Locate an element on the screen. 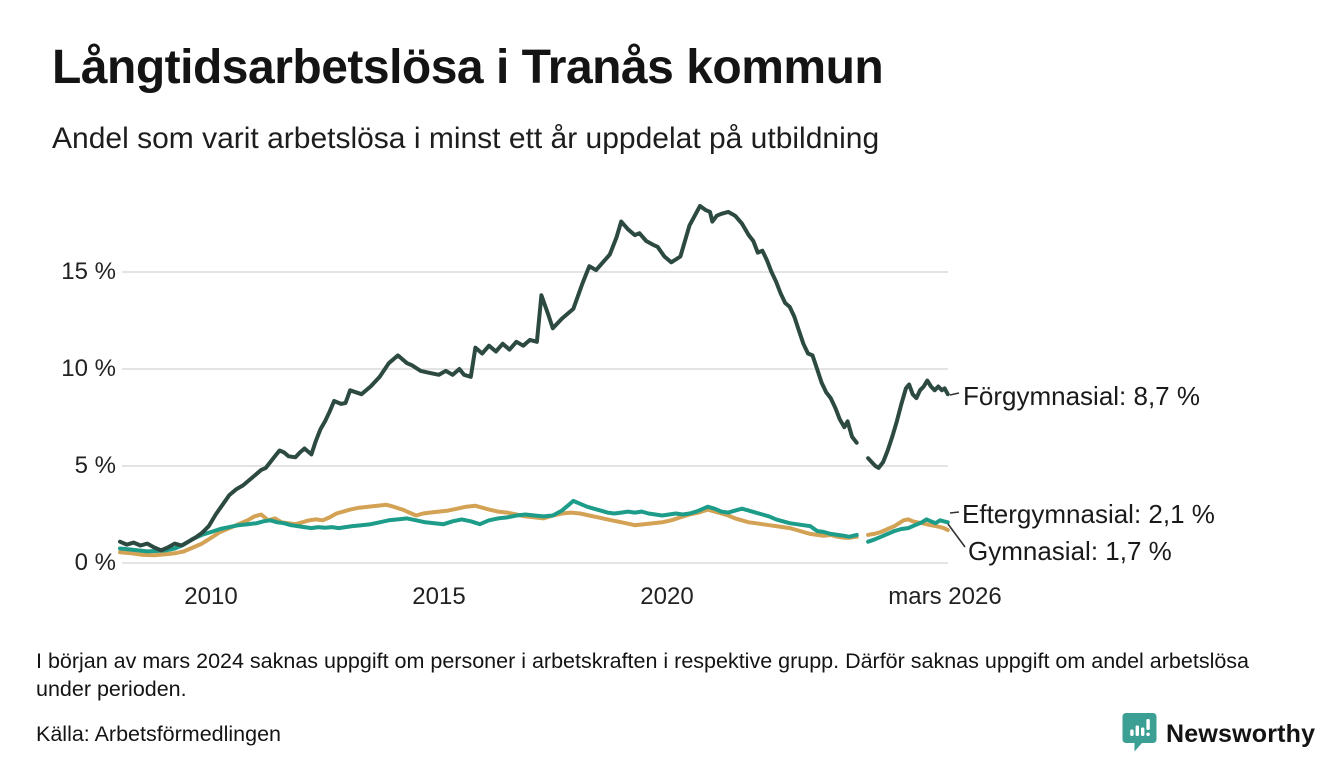  line-förgymnasial is located at coordinates (908, 424).